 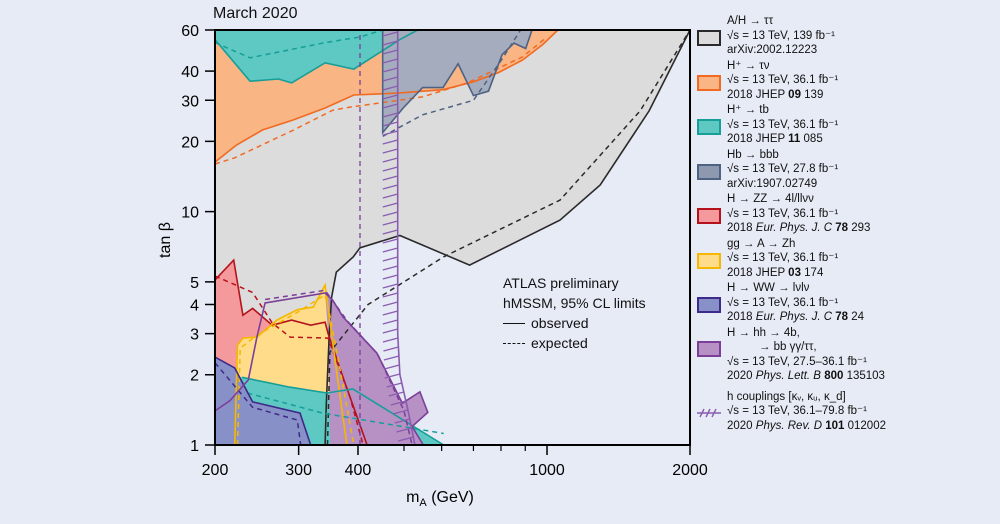 What do you see at coordinates (862, 288) in the screenshot?
I see `legend-line: H → WW → lνlν` at bounding box center [862, 288].